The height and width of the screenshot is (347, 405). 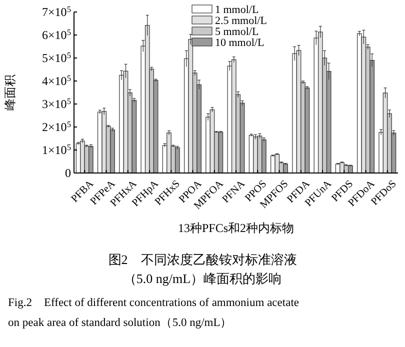 What do you see at coordinates (56, 127) in the screenshot?
I see `y-tick-label: 2×10$^{5}$` at bounding box center [56, 127].